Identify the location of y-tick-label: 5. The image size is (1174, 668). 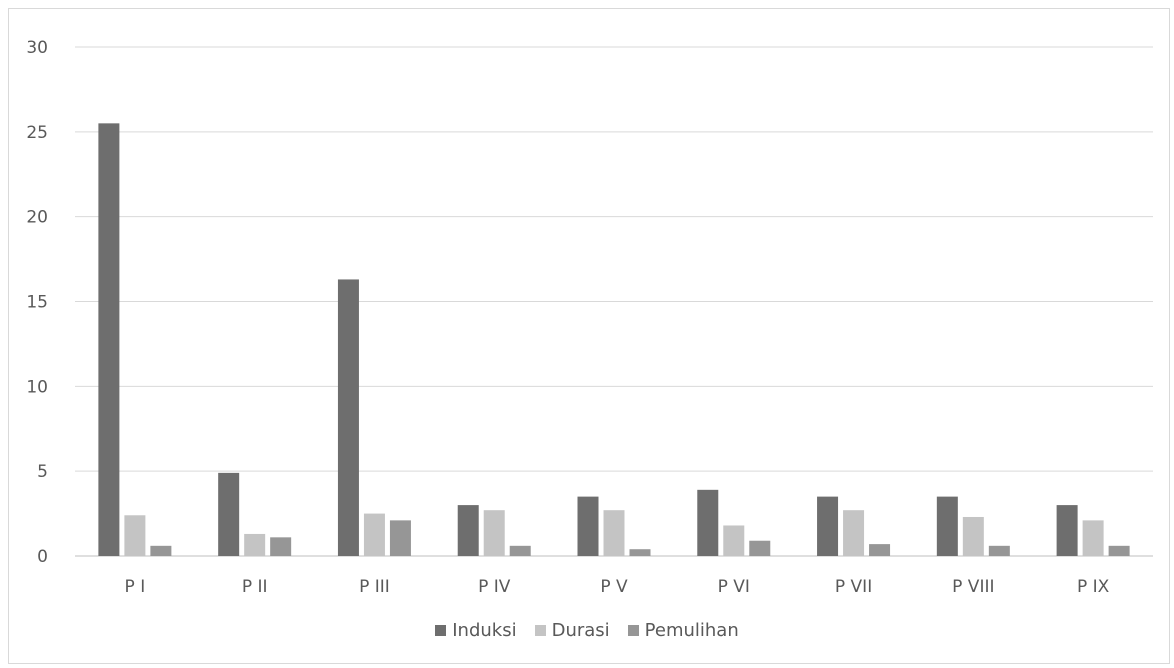
(42, 472).